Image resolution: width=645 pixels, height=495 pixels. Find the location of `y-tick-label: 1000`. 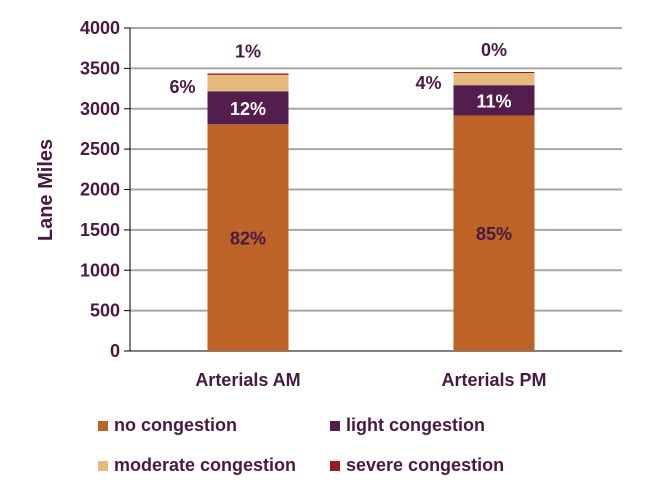

y-tick-label: 1000 is located at coordinates (100, 270).